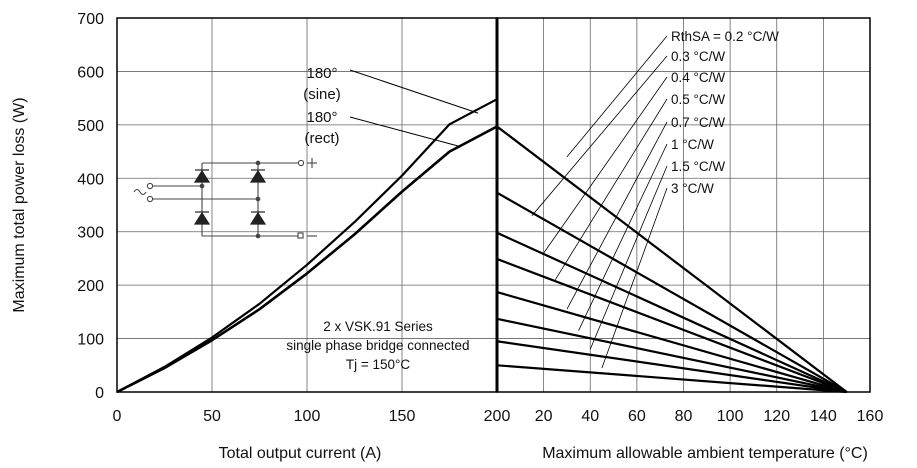  What do you see at coordinates (90, 19) in the screenshot?
I see `y-tick-label: 700` at bounding box center [90, 19].